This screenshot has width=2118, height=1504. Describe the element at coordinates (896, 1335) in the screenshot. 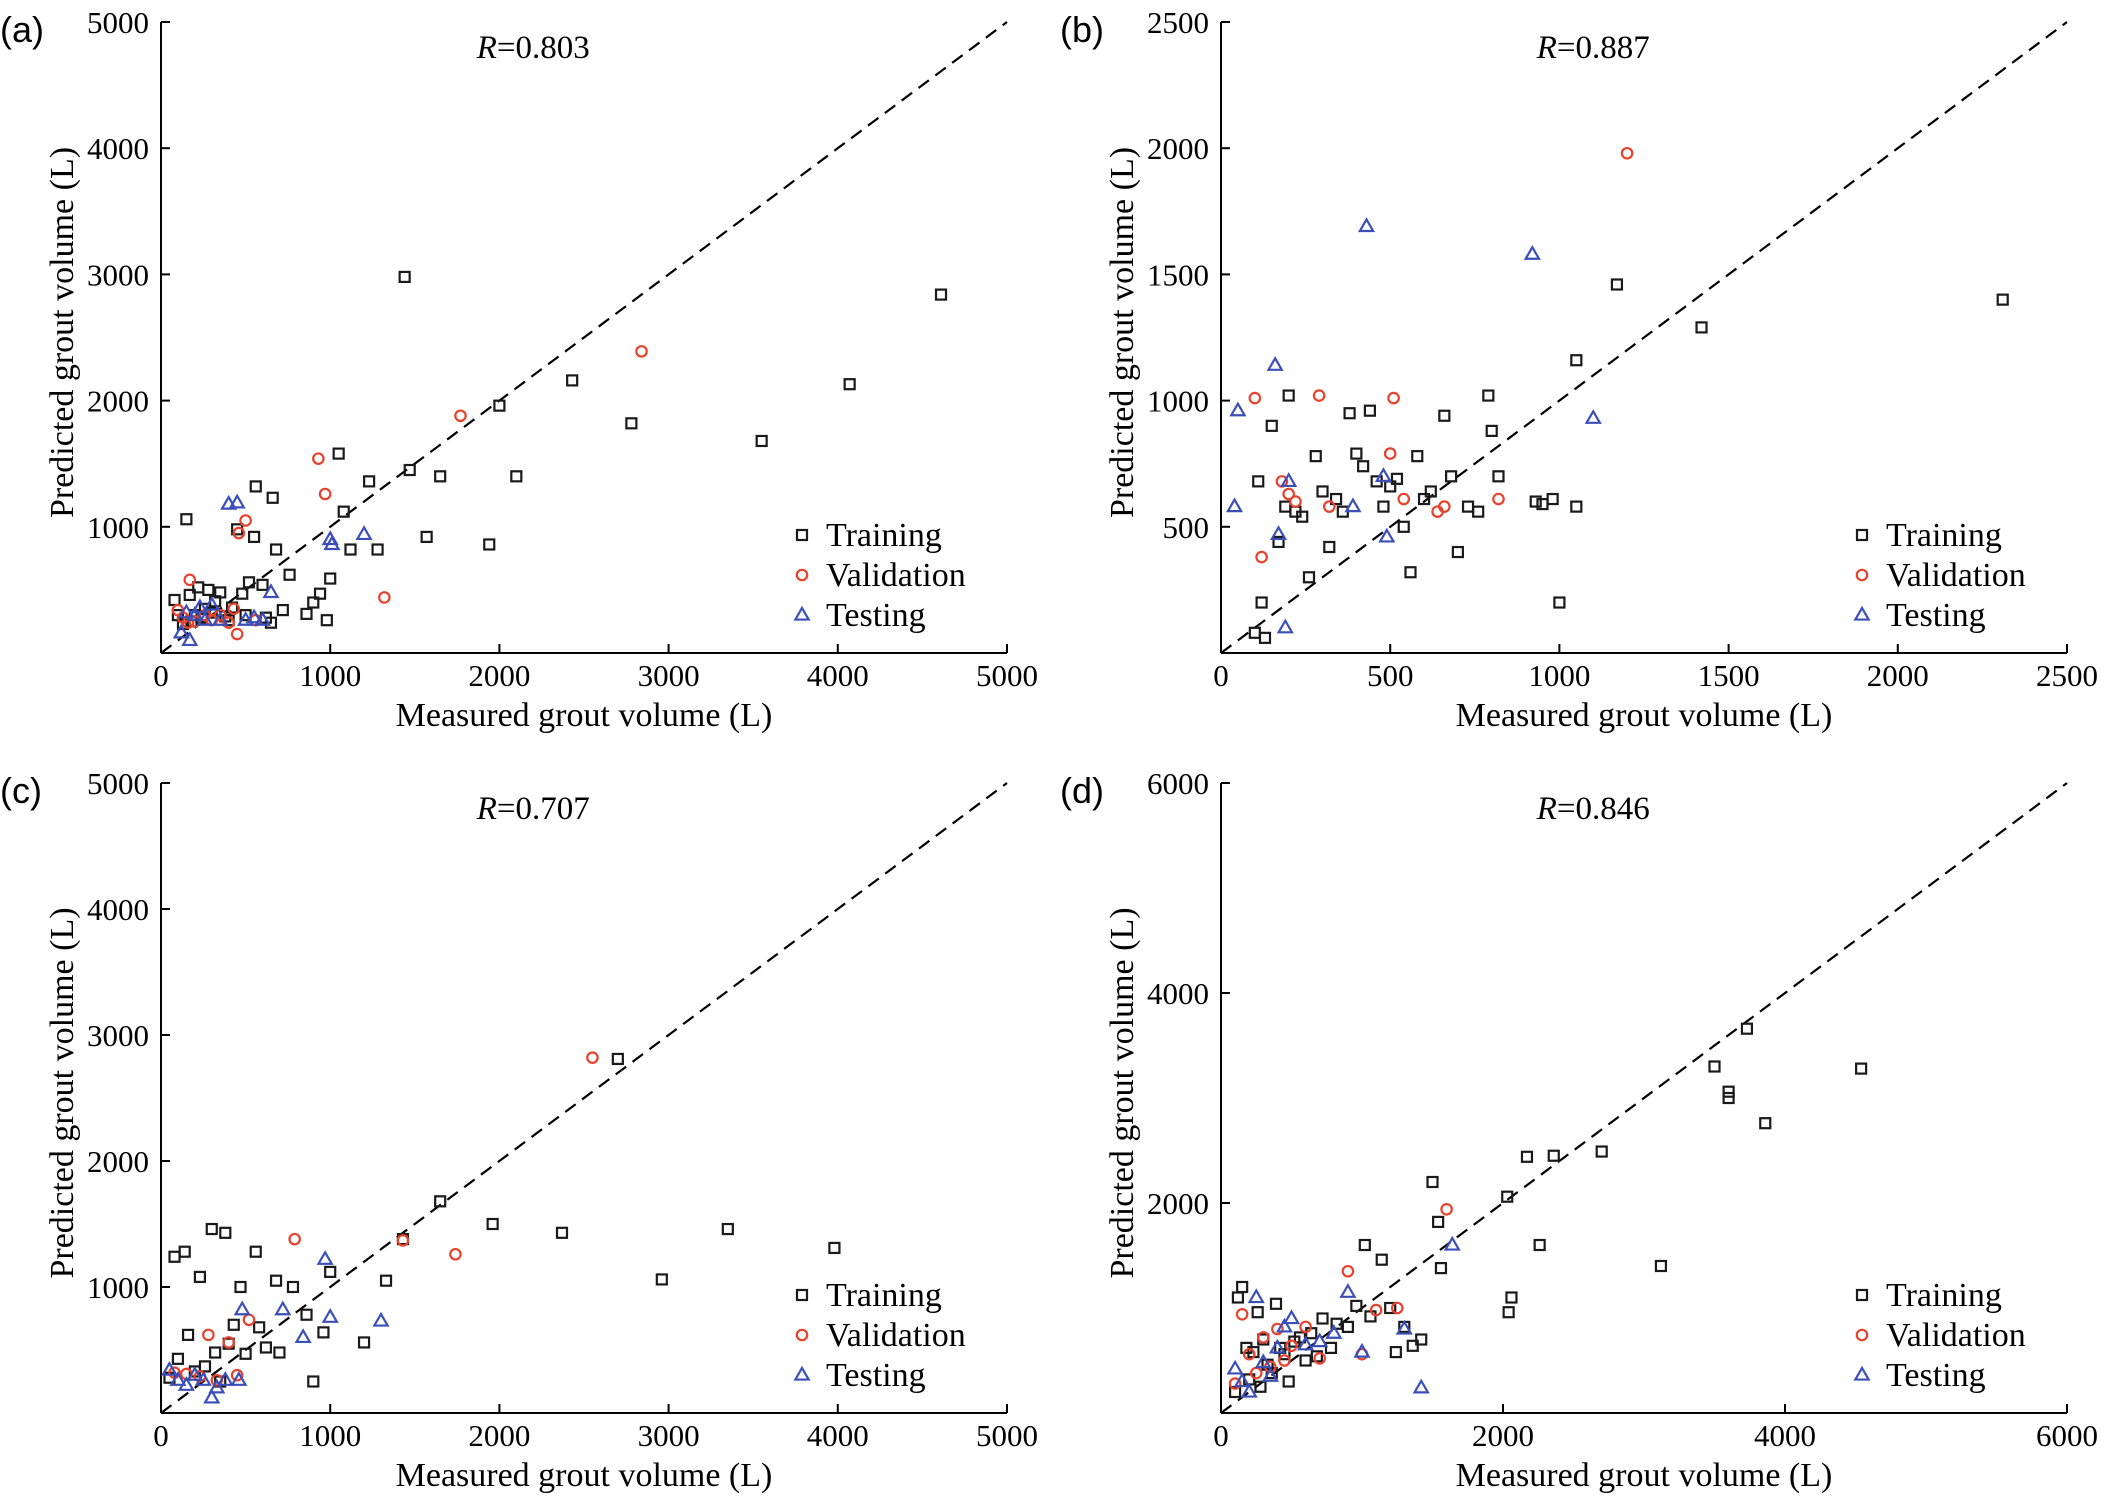

I see `legend-entry: Validation` at that location.